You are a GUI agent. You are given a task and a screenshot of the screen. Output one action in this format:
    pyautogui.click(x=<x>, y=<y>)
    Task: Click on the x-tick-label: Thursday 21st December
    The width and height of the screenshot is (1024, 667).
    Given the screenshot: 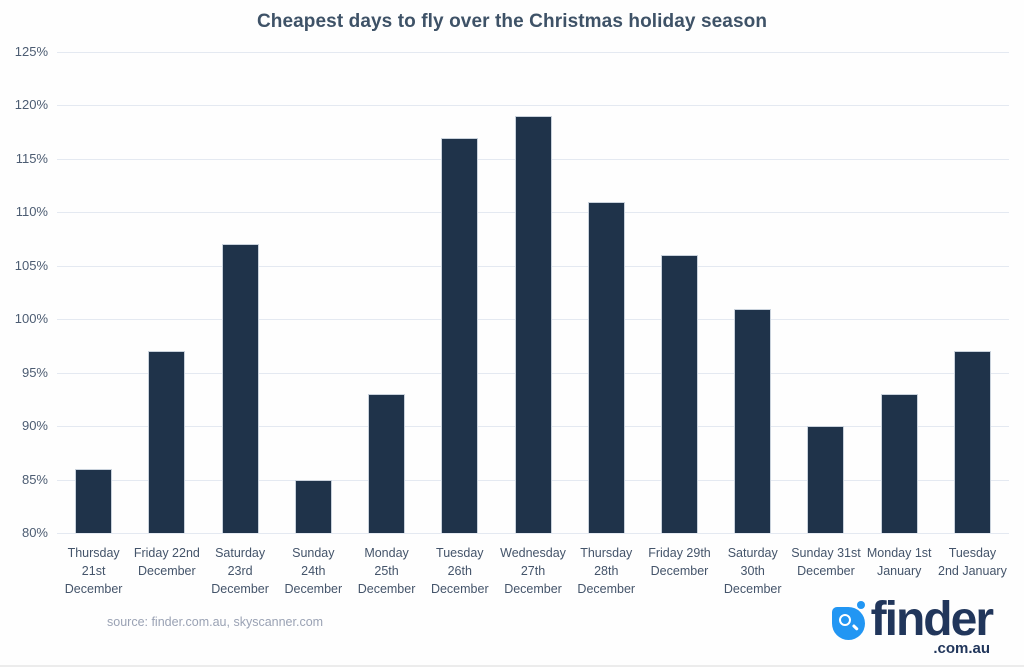 What is the action you would take?
    pyautogui.click(x=93, y=571)
    